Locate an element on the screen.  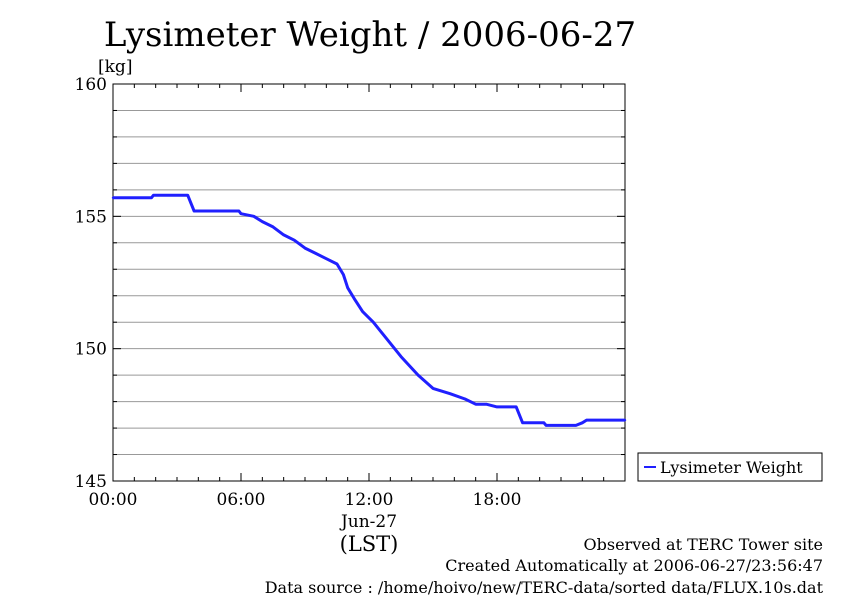
legend-label: Lysimeter Weight is located at coordinates (731, 467).